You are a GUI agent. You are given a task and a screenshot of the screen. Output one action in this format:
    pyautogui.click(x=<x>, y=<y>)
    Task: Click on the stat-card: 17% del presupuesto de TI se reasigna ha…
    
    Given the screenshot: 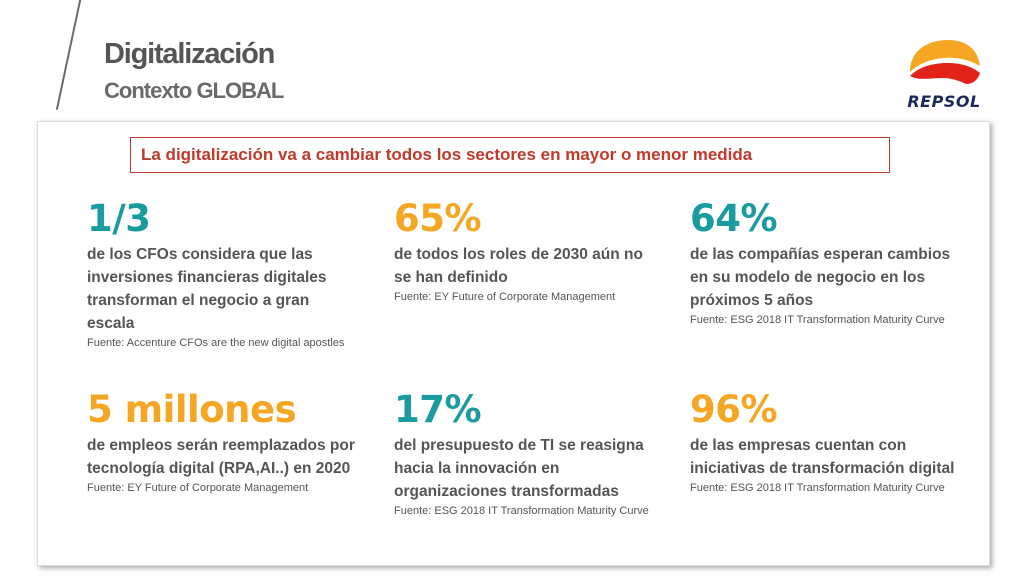 What is the action you would take?
    pyautogui.click(x=529, y=453)
    